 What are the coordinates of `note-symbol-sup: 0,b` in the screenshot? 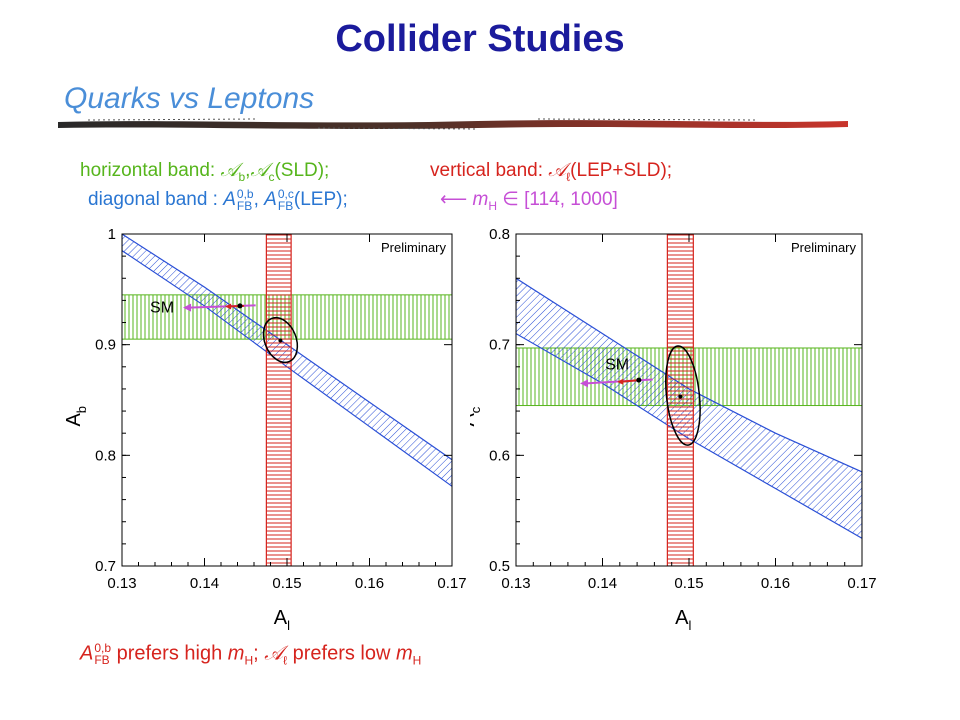 It's located at (103, 648).